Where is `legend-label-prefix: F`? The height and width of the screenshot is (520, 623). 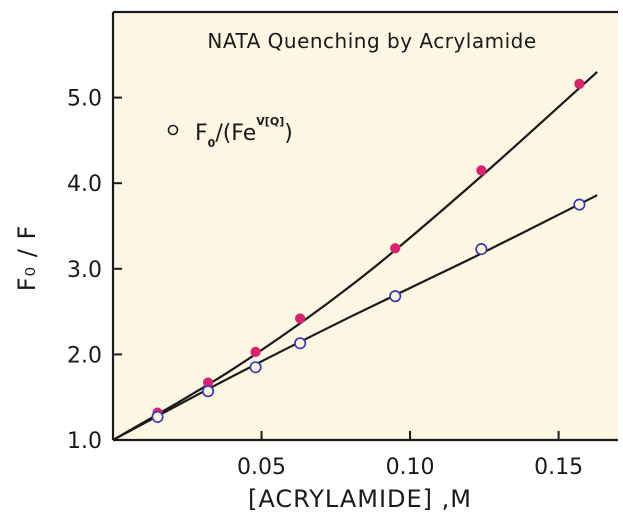 legend-label-prefix: F is located at coordinates (201, 133).